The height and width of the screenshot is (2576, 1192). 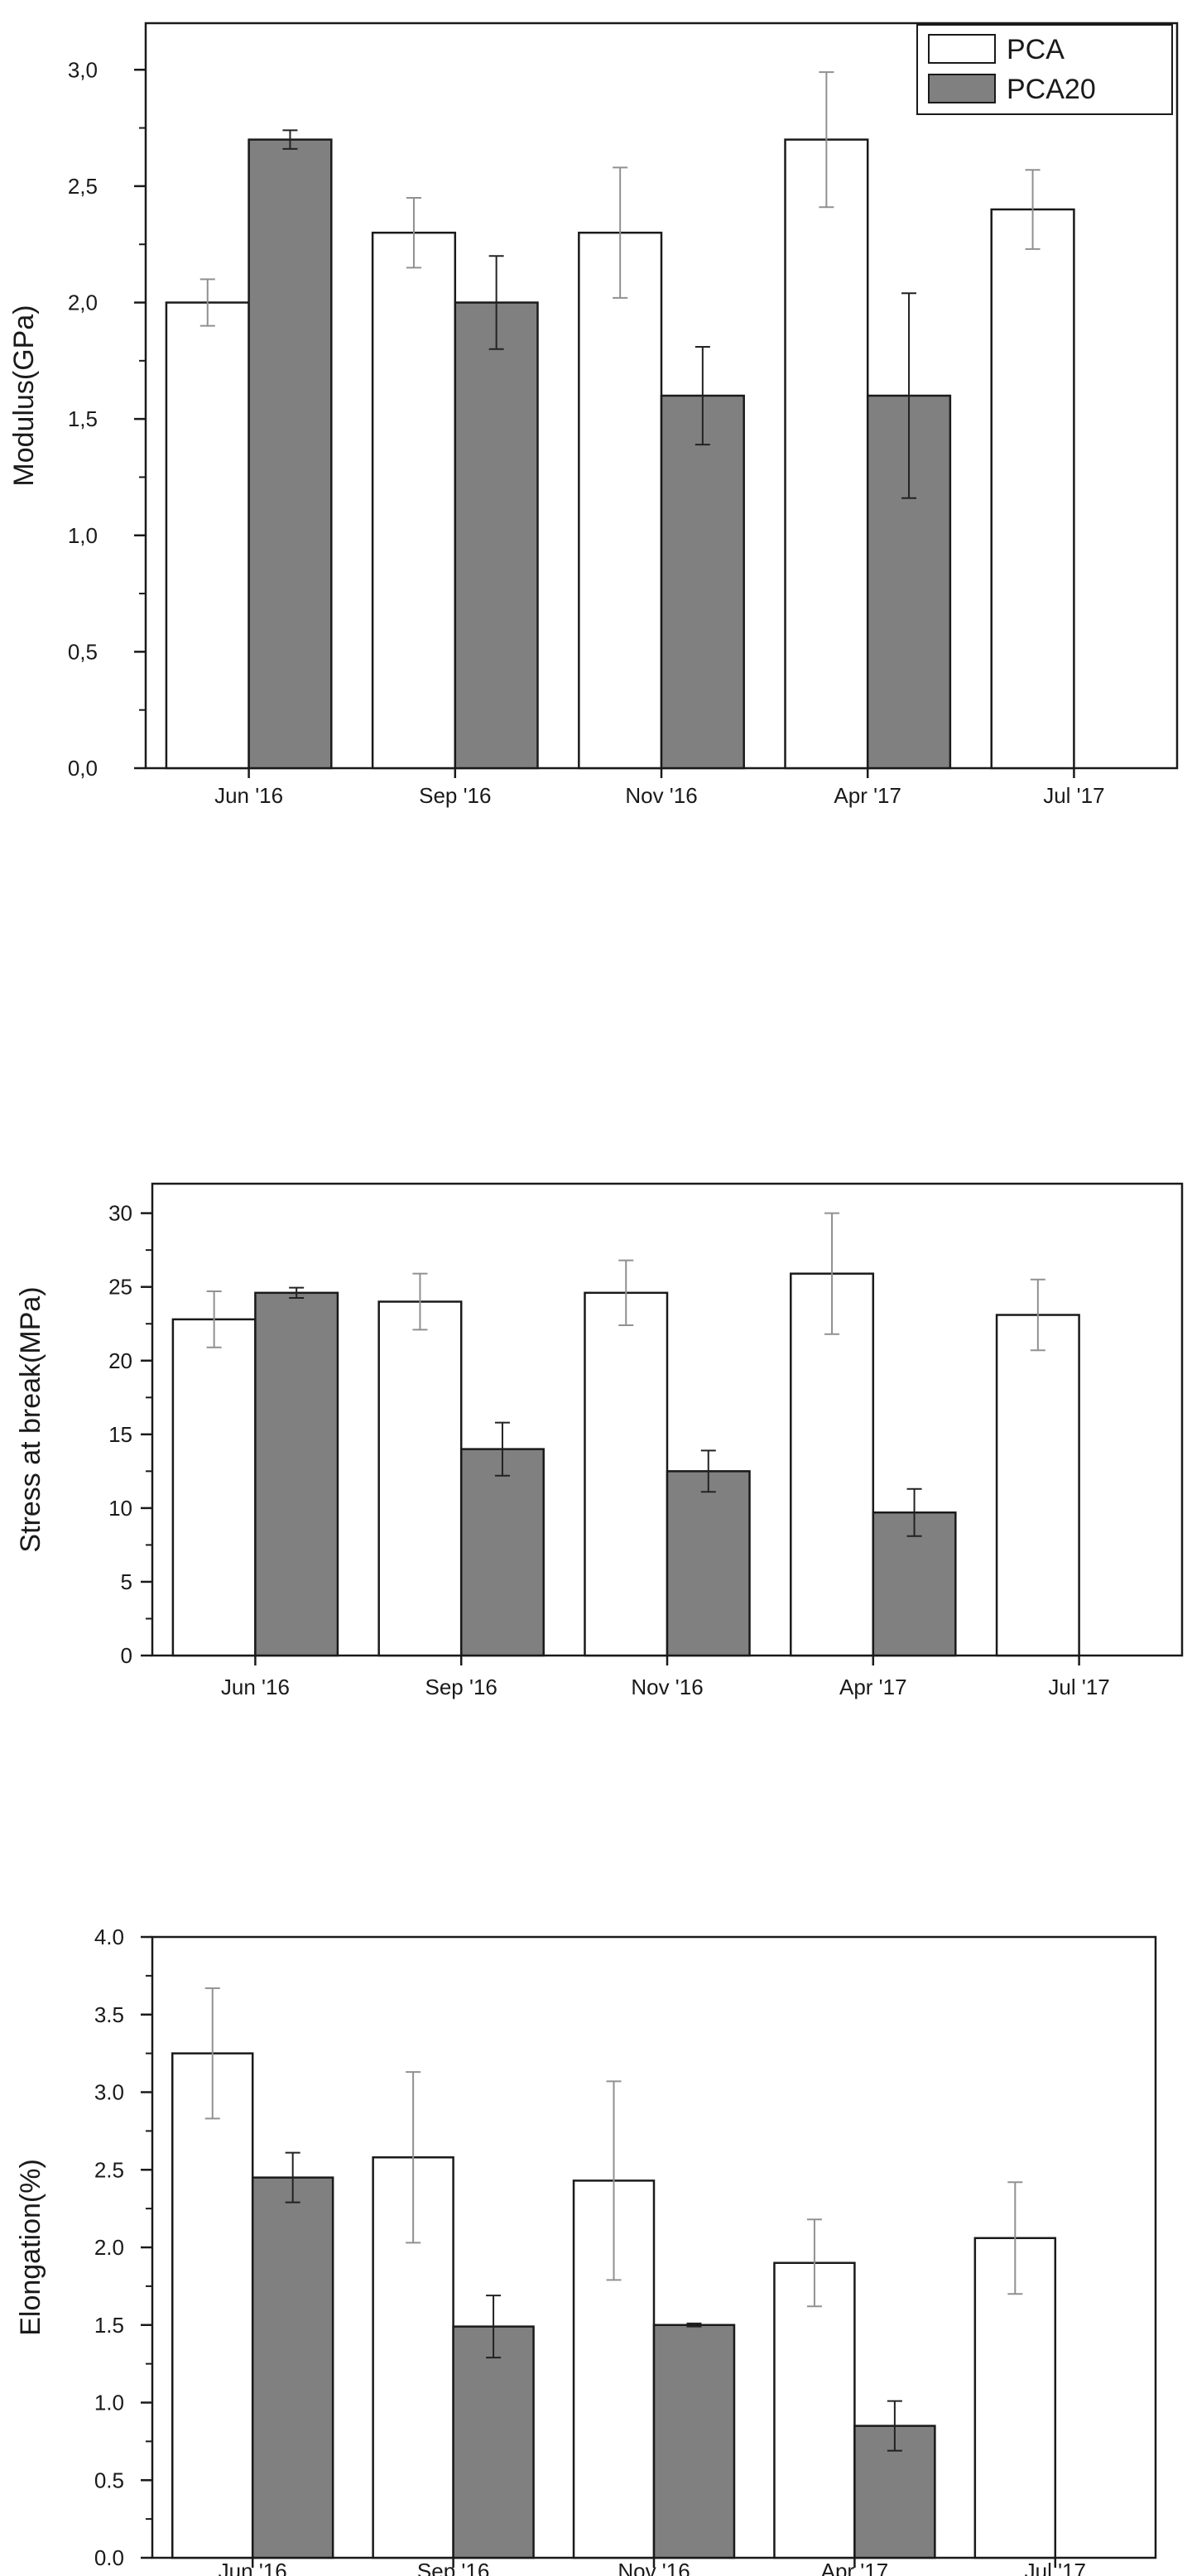 I want to click on y-tick-label: 1,5, so click(x=83, y=418).